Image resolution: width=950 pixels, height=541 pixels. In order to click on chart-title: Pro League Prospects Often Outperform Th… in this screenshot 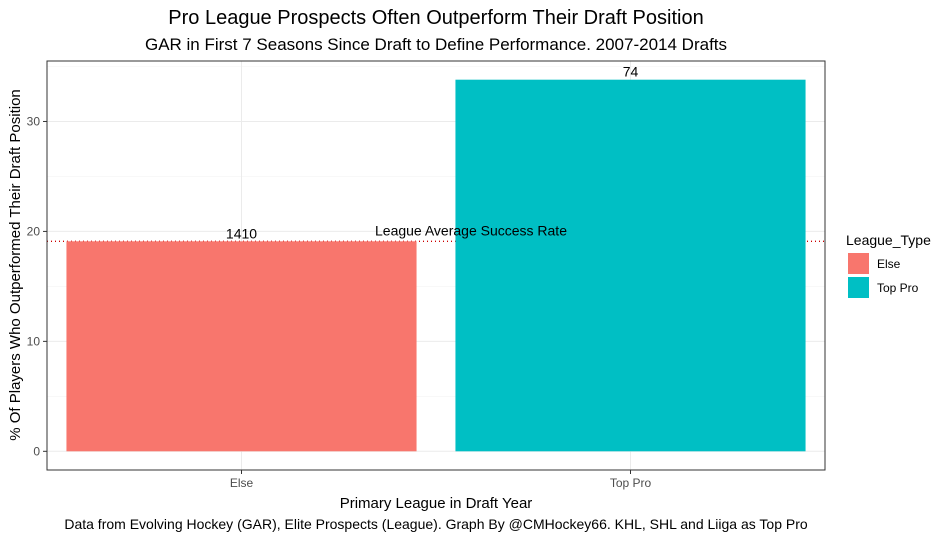, I will do `click(435, 18)`.